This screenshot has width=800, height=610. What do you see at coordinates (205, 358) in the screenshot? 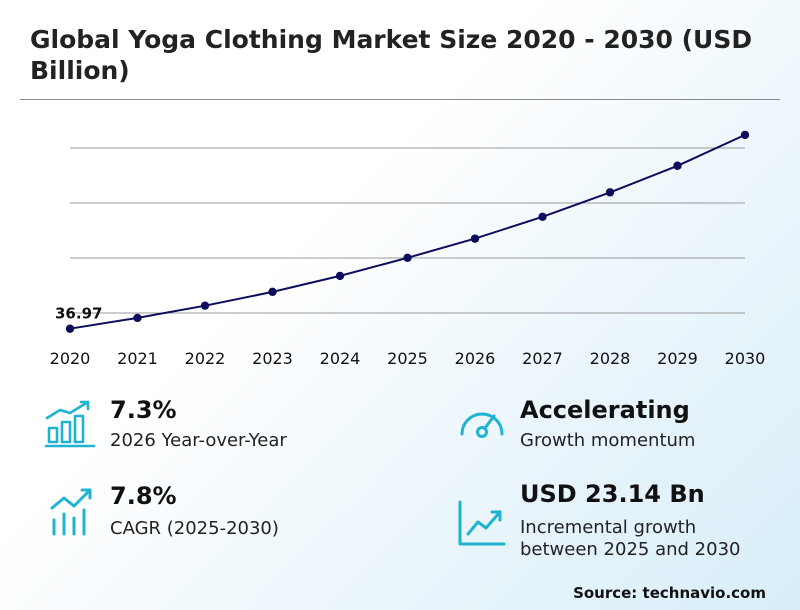
I see `x-tick-label-2022: 2022` at bounding box center [205, 358].